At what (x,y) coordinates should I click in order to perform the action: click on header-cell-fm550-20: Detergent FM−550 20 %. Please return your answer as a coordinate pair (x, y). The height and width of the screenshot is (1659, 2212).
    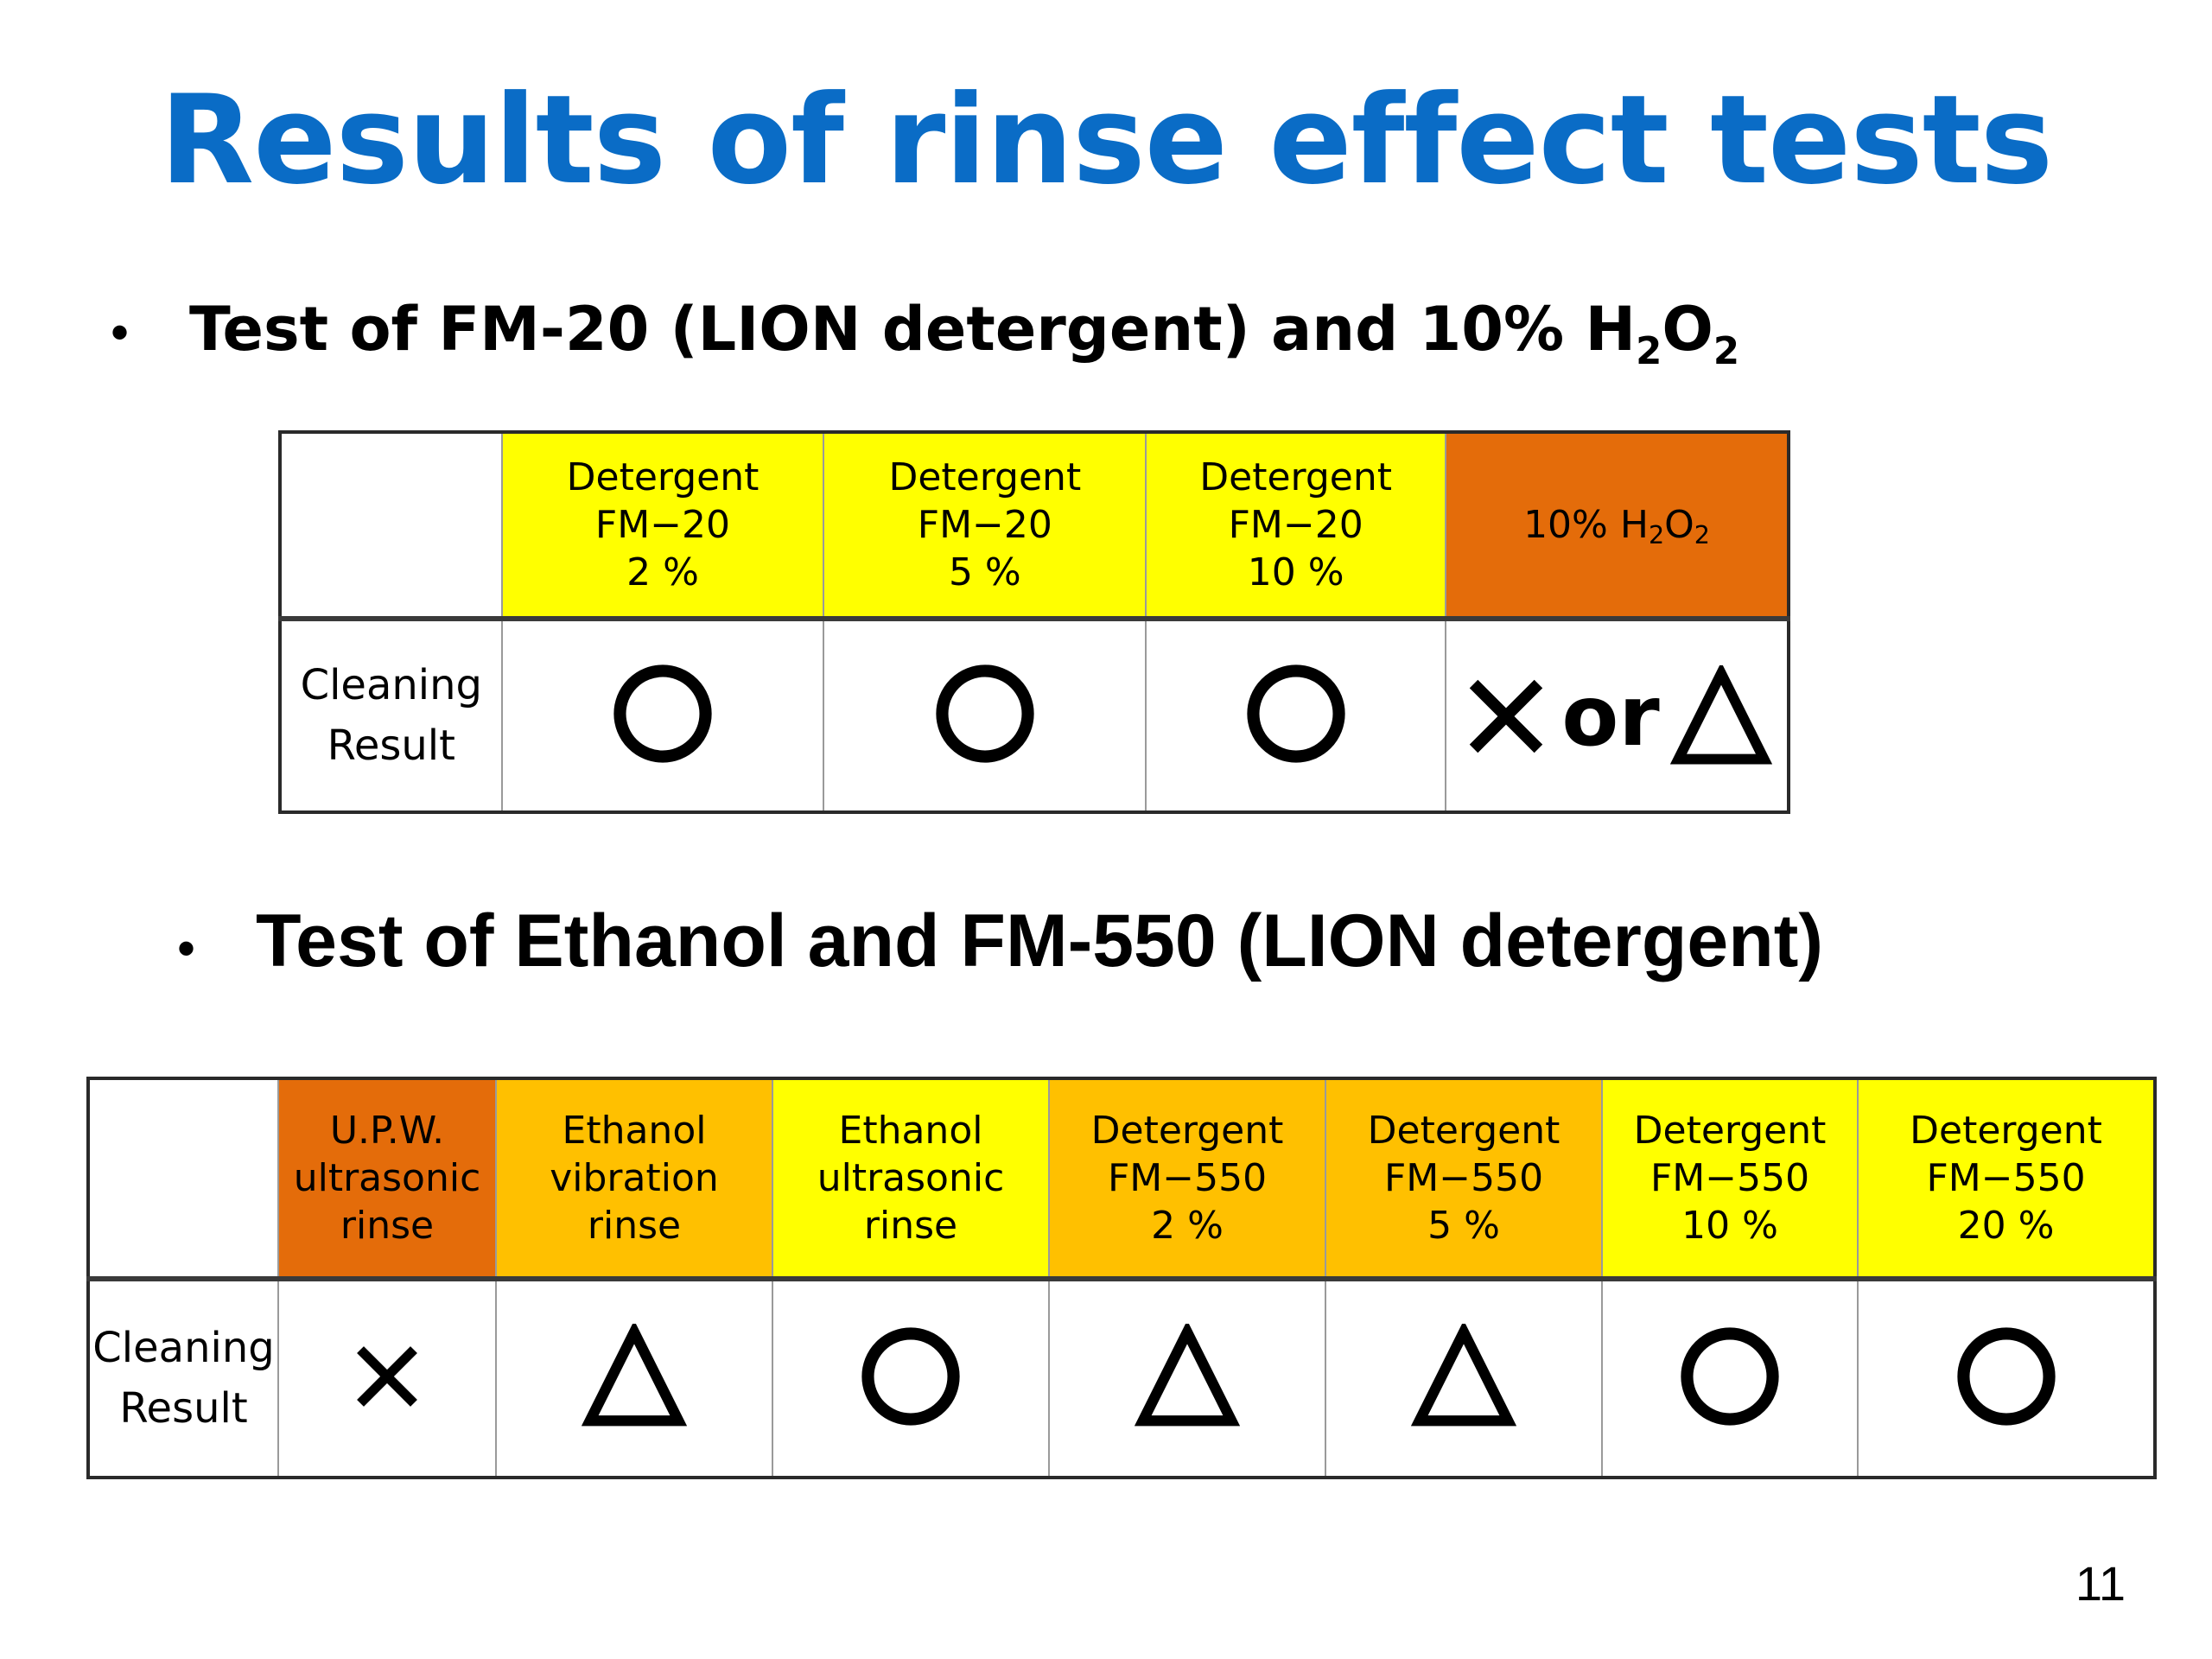
    Looking at the image, I should click on (2006, 1179).